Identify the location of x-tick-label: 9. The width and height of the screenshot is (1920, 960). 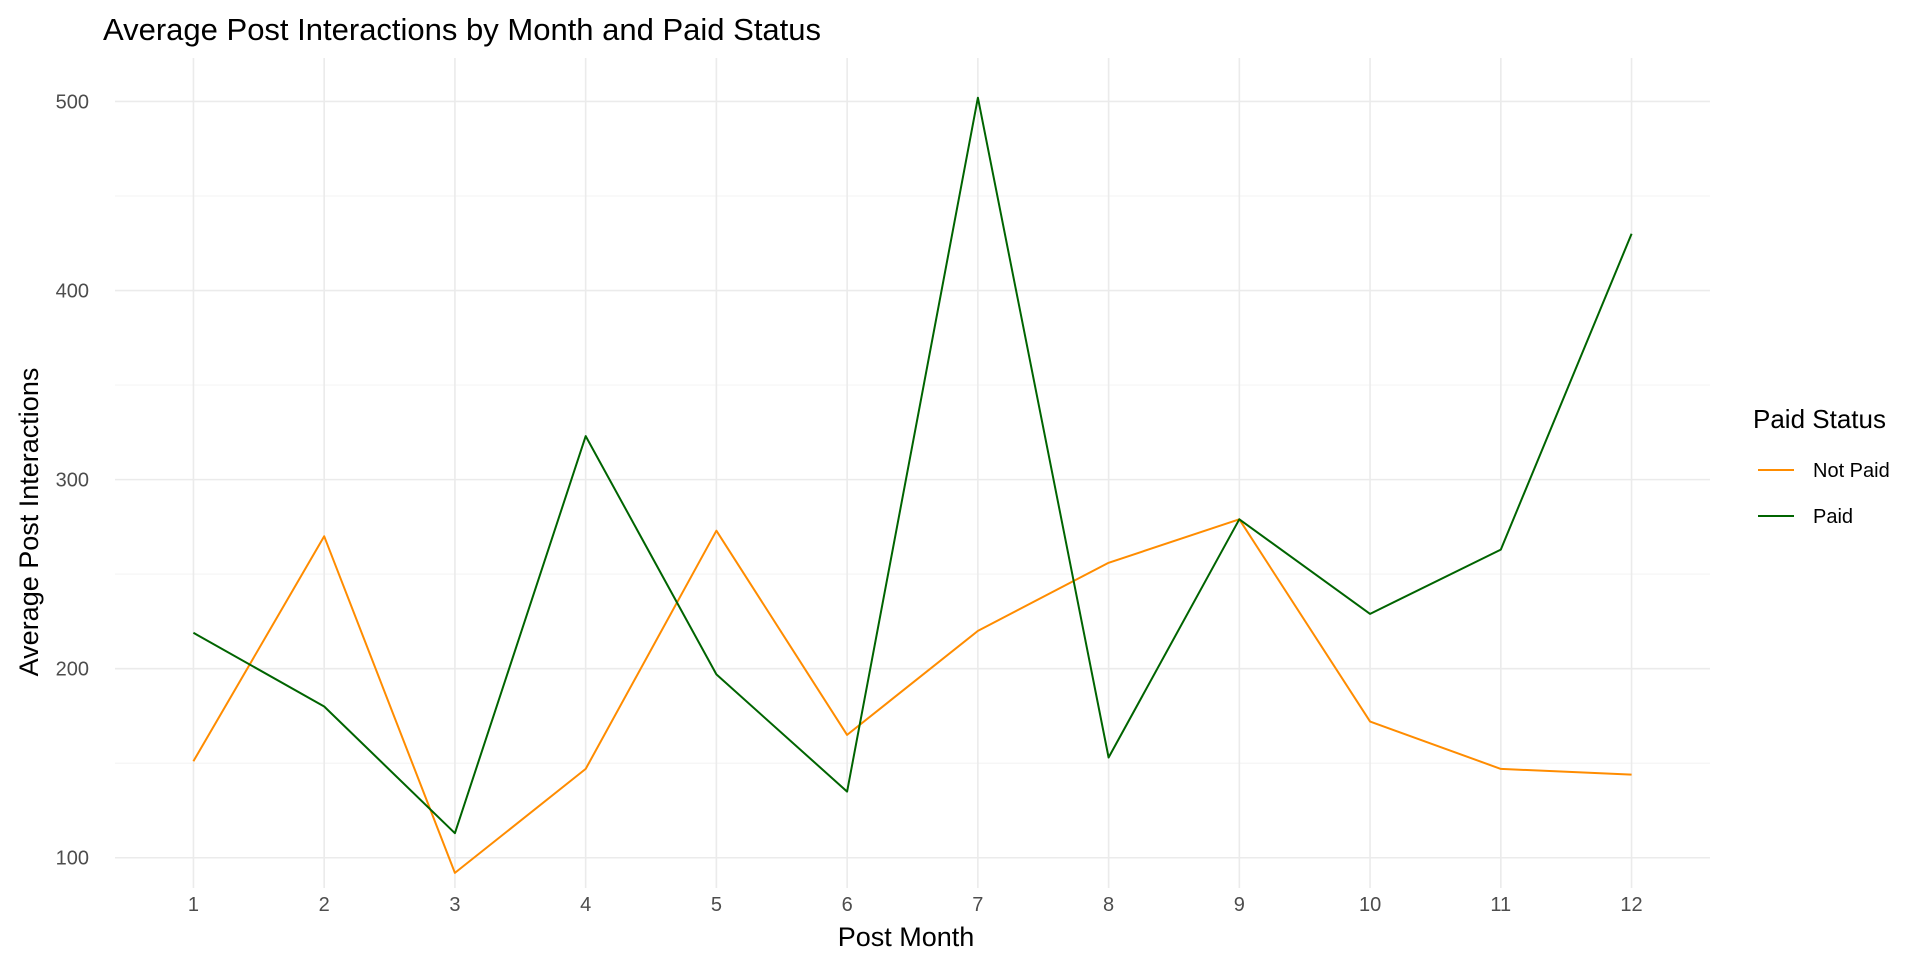
(1239, 905).